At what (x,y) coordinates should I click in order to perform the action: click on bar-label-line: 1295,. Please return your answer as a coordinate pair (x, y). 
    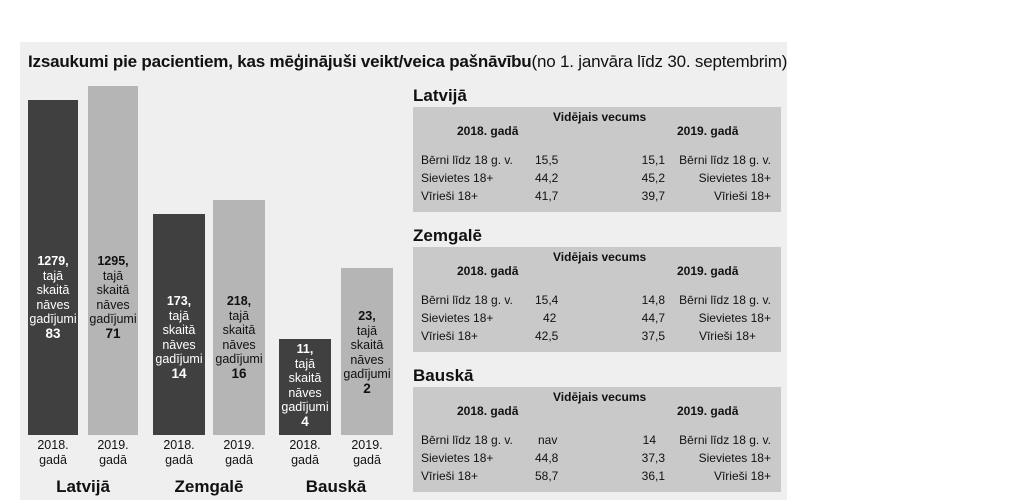
    Looking at the image, I should click on (113, 261).